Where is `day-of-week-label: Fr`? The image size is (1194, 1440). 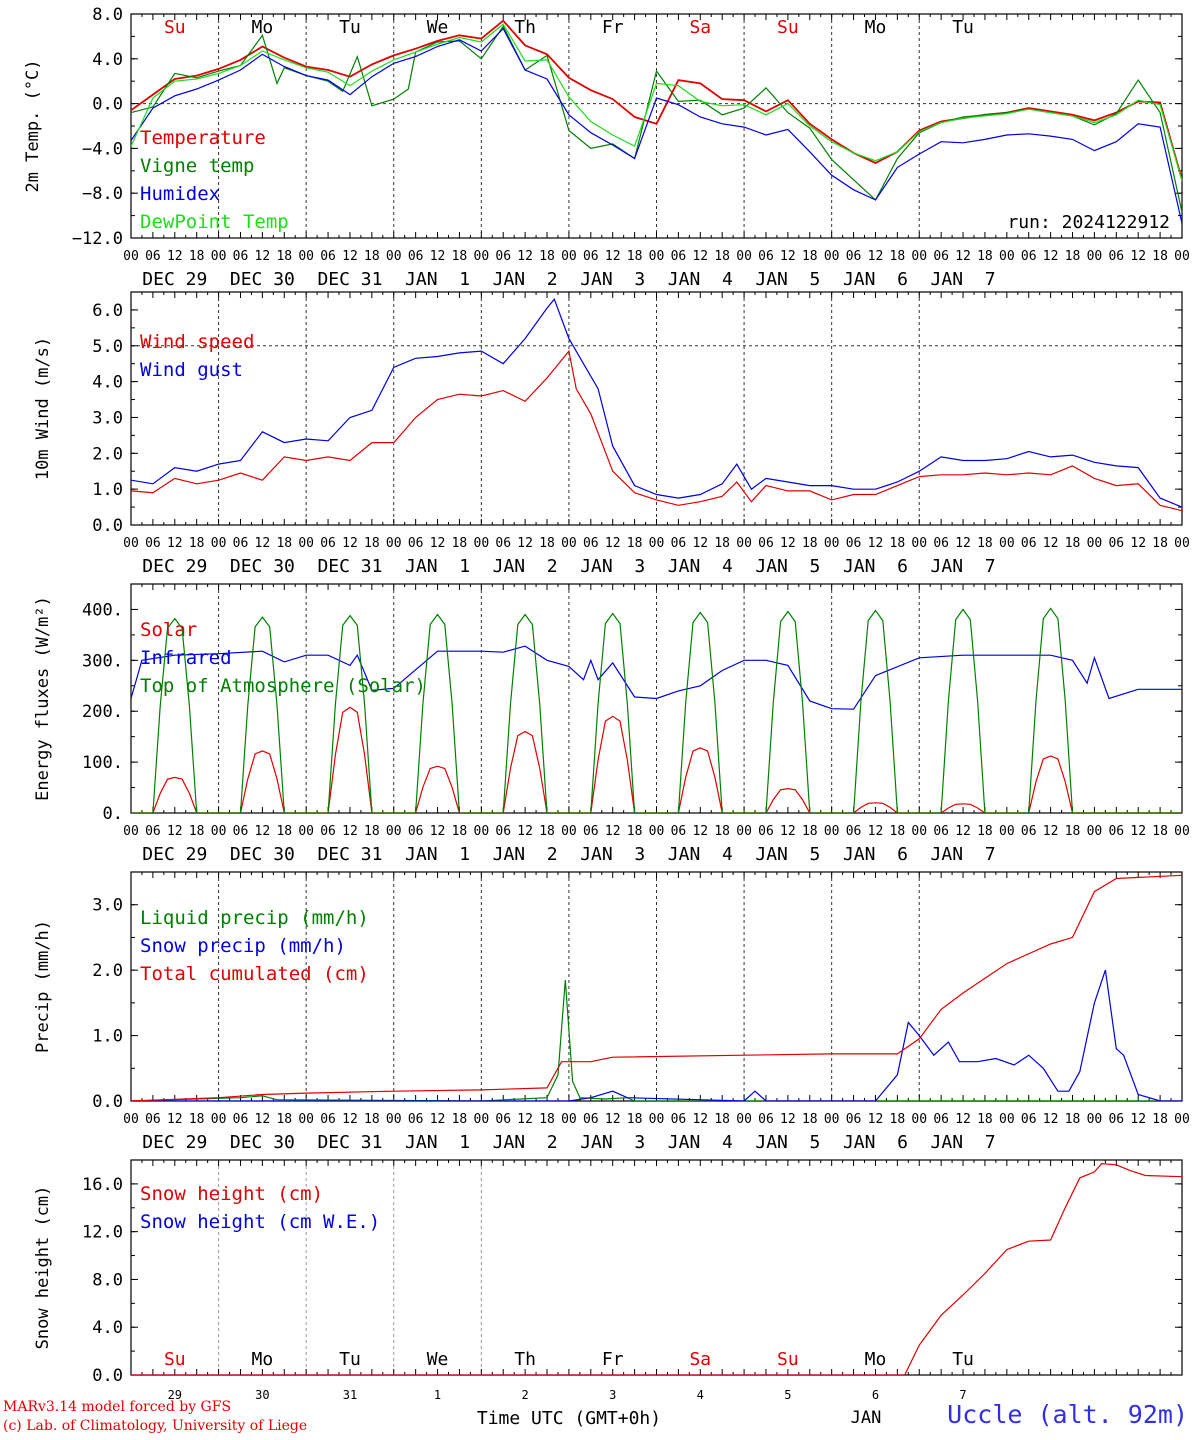 day-of-week-label: Fr is located at coordinates (613, 27).